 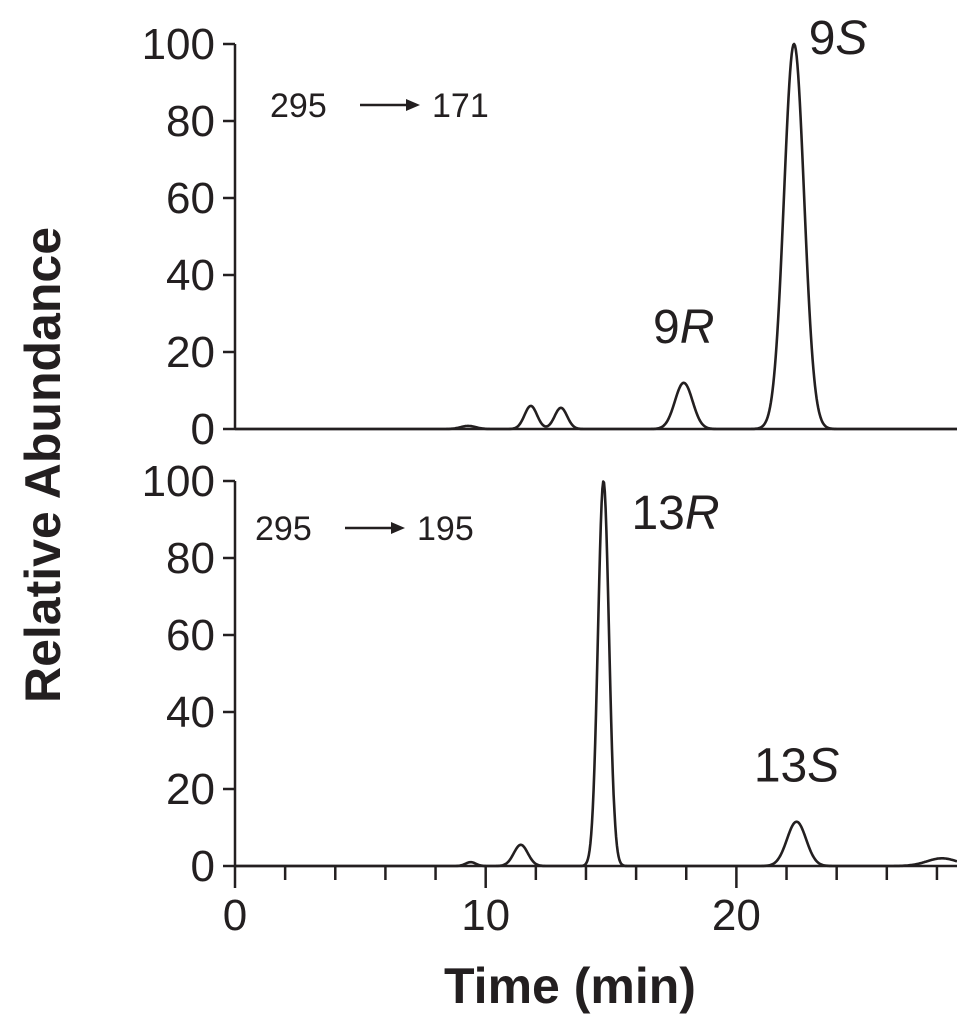 What do you see at coordinates (675, 513) in the screenshot?
I see `peak-label: 13R` at bounding box center [675, 513].